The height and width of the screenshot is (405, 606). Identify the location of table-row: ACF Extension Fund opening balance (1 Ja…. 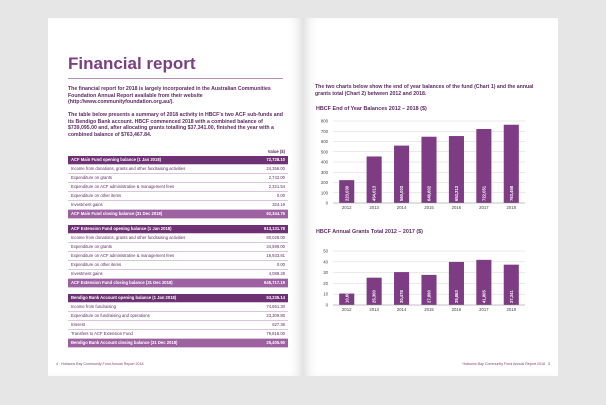
(178, 229).